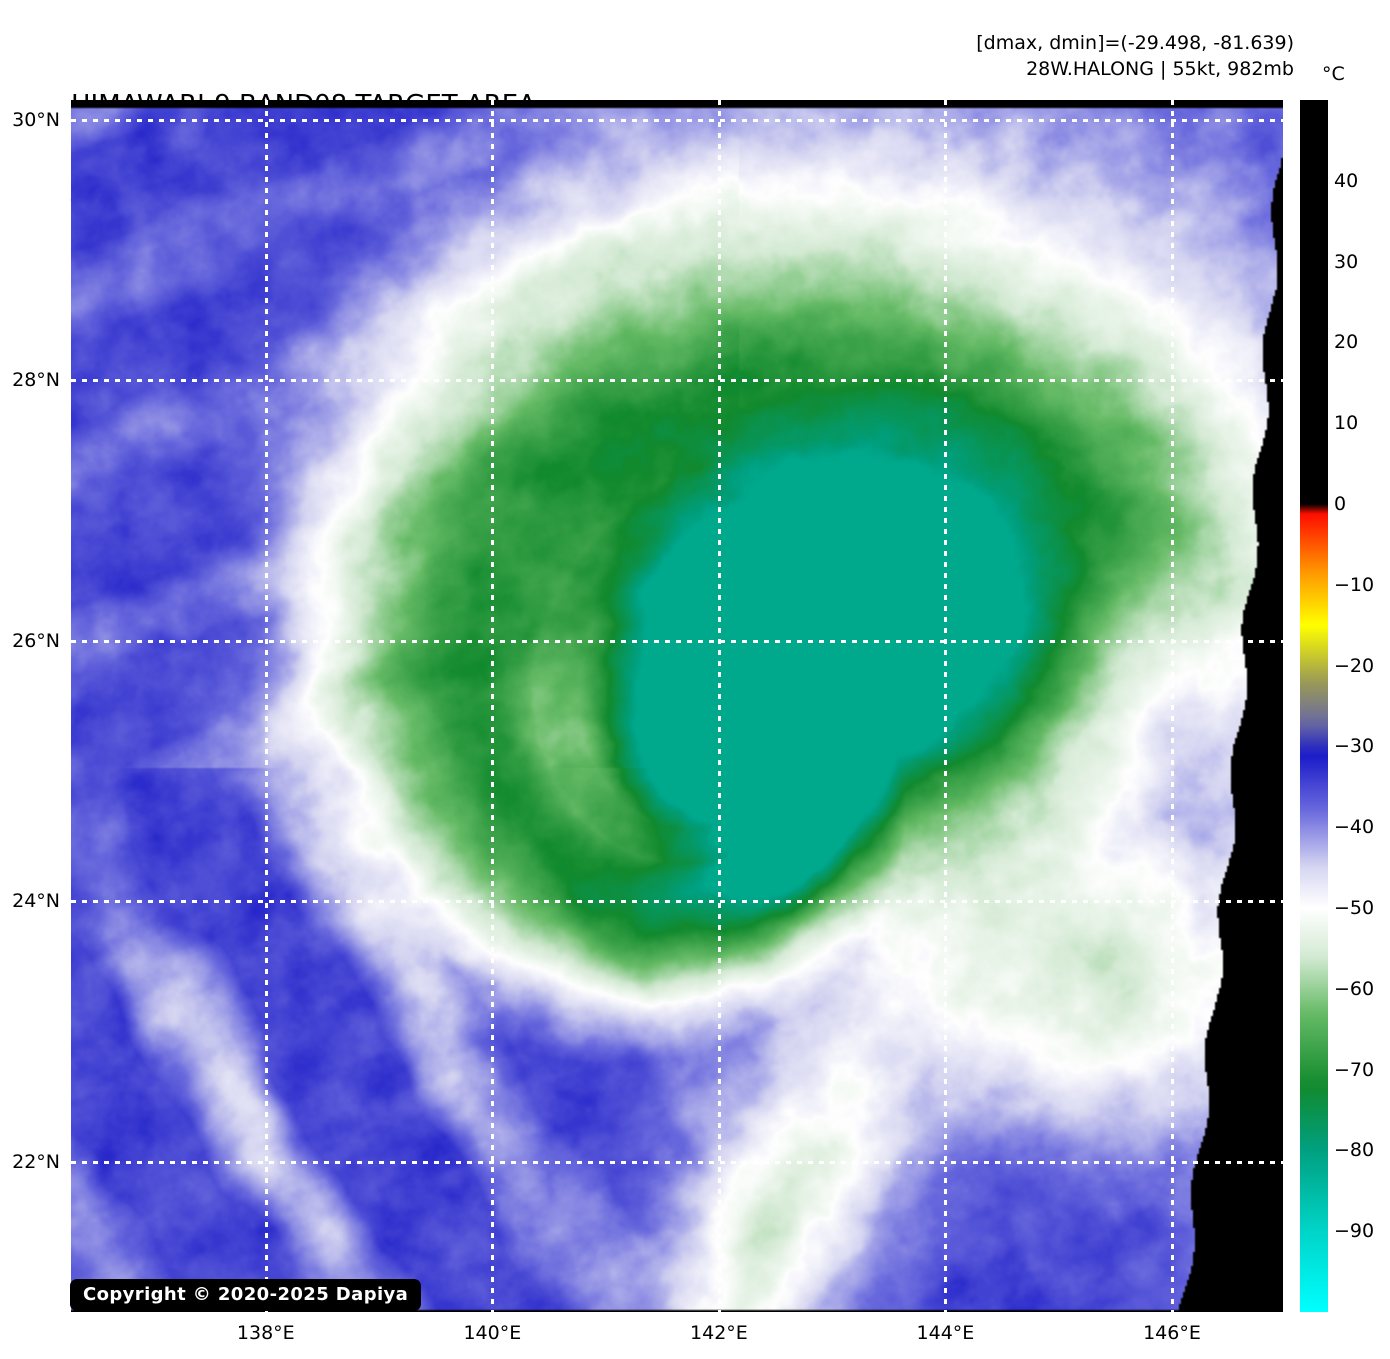 This screenshot has width=1390, height=1359. I want to click on colorbar-tick-0: 0, so click(1340, 504).